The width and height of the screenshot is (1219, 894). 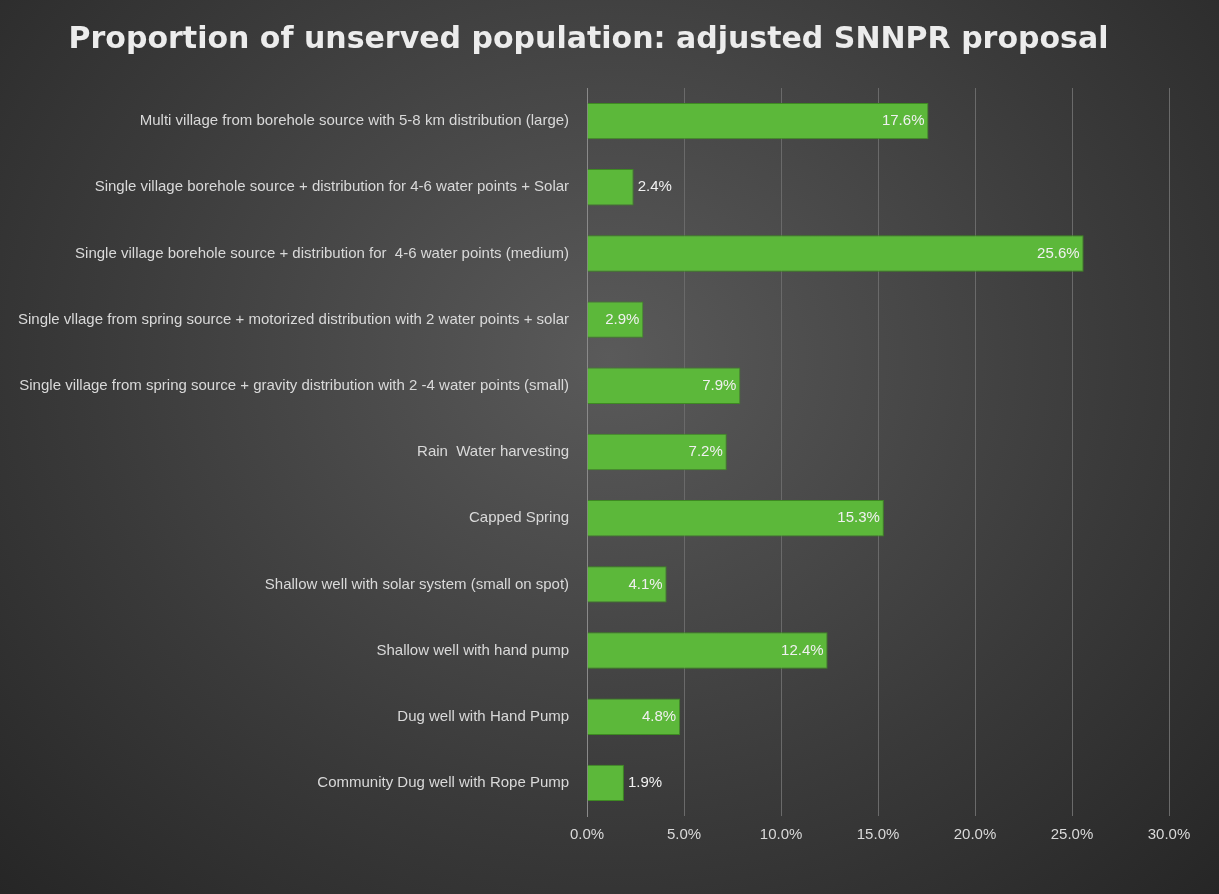 I want to click on x-tick-label: 20.0%, so click(x=975, y=834).